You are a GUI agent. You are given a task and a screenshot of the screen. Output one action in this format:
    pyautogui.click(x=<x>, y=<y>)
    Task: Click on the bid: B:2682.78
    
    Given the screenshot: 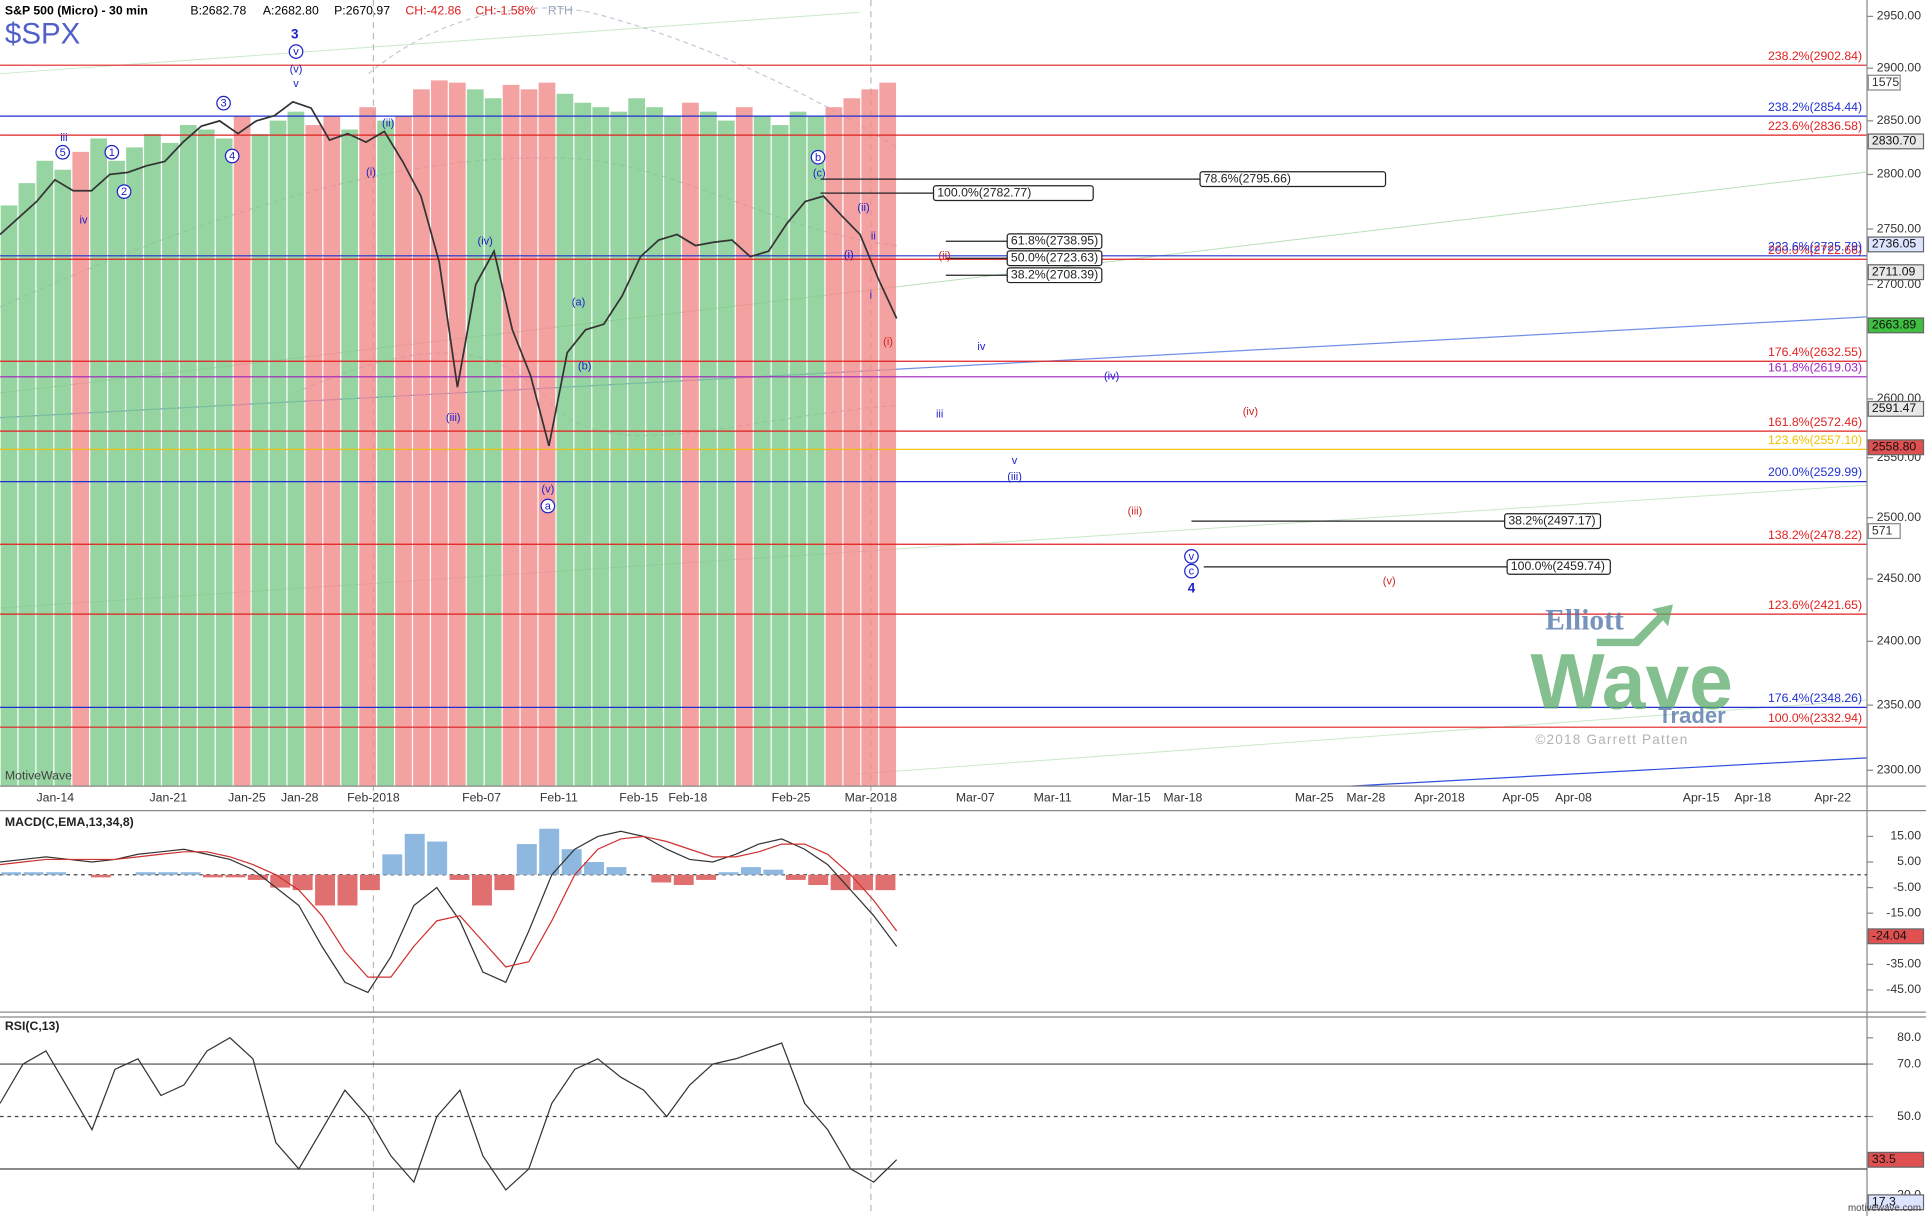 What is the action you would take?
    pyautogui.click(x=218, y=10)
    